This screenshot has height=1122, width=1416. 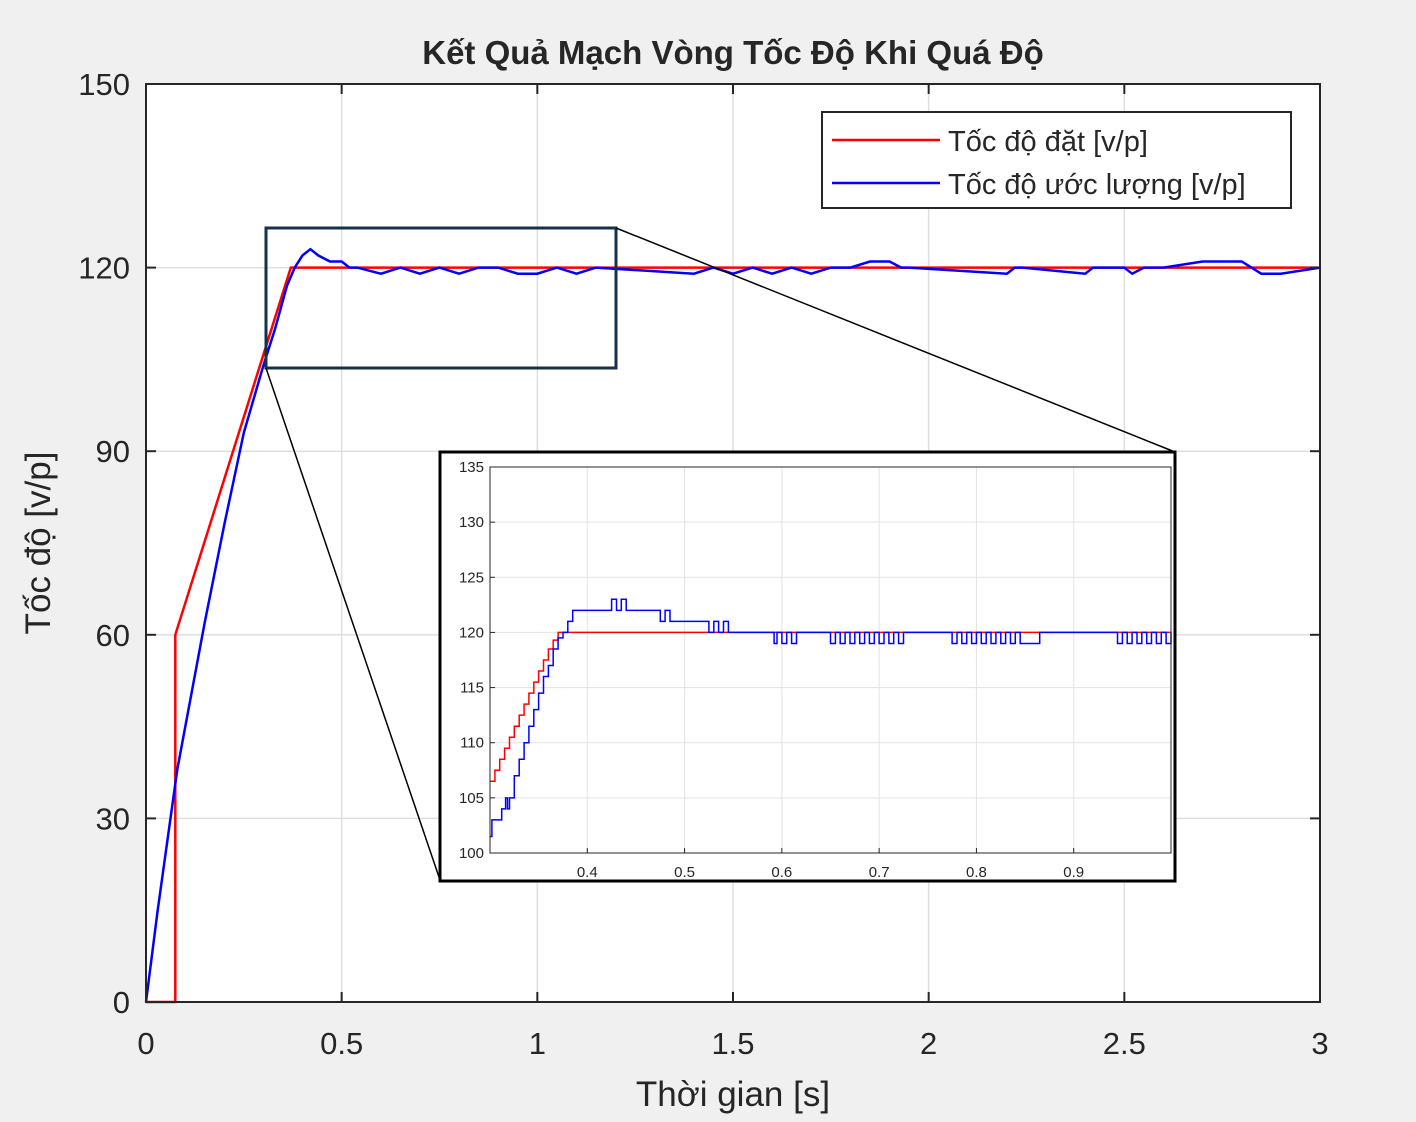 I want to click on inset-series, so click(x=831, y=718).